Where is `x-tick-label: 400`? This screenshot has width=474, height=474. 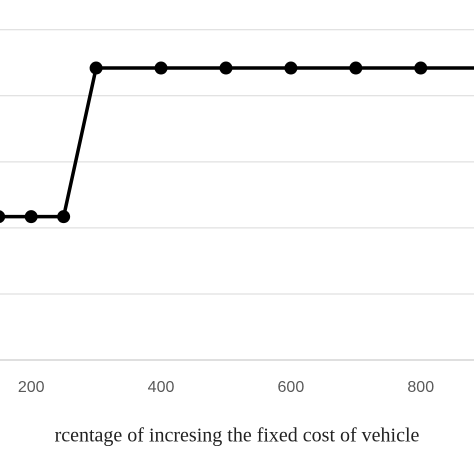
x-tick-label: 400 is located at coordinates (161, 387).